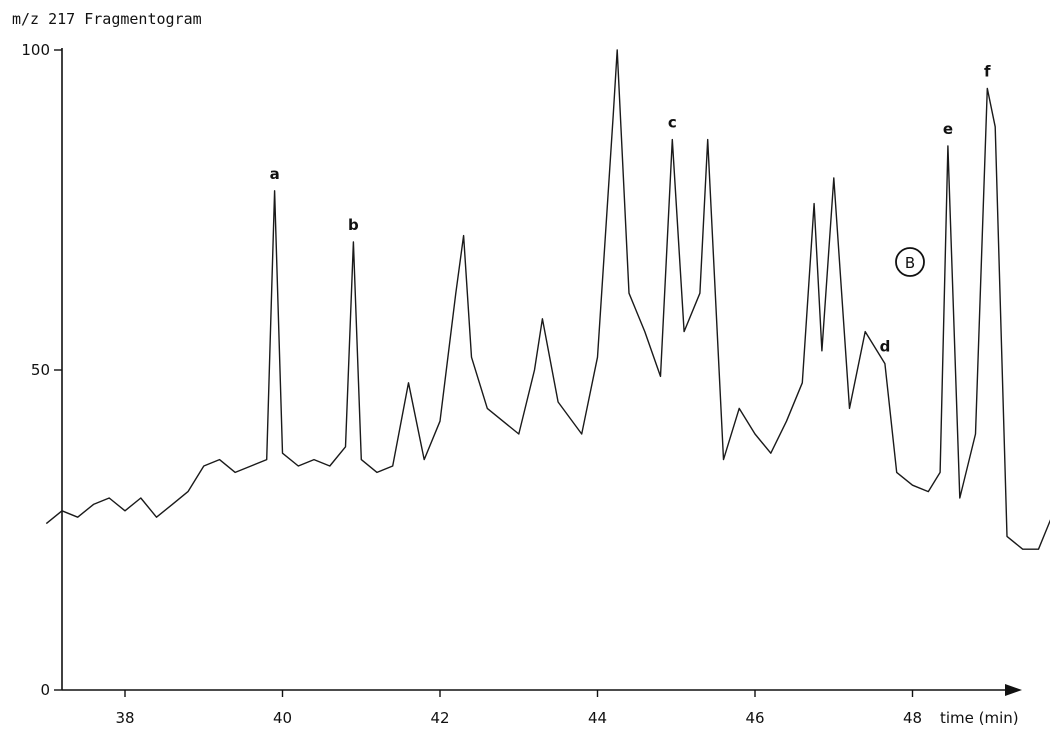 Image resolution: width=1050 pixels, height=735 pixels. I want to click on panel-marker-label: B, so click(910, 263).